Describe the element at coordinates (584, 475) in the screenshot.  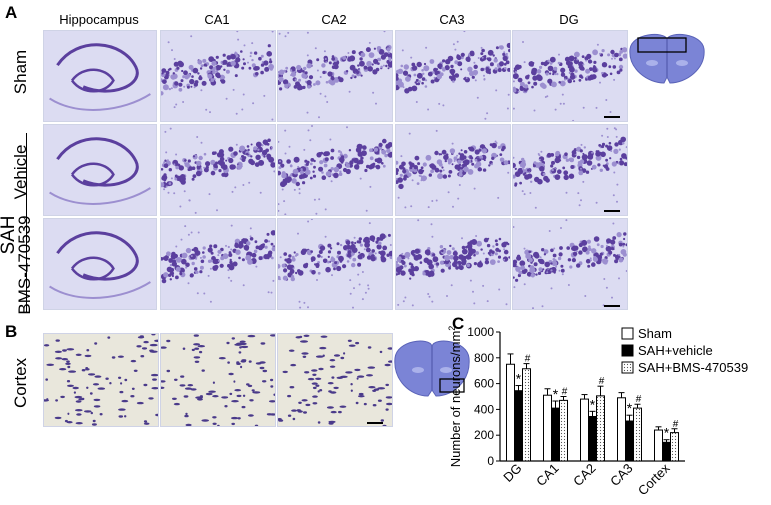
I see `x-tick-label-ca2: CA2` at that location.